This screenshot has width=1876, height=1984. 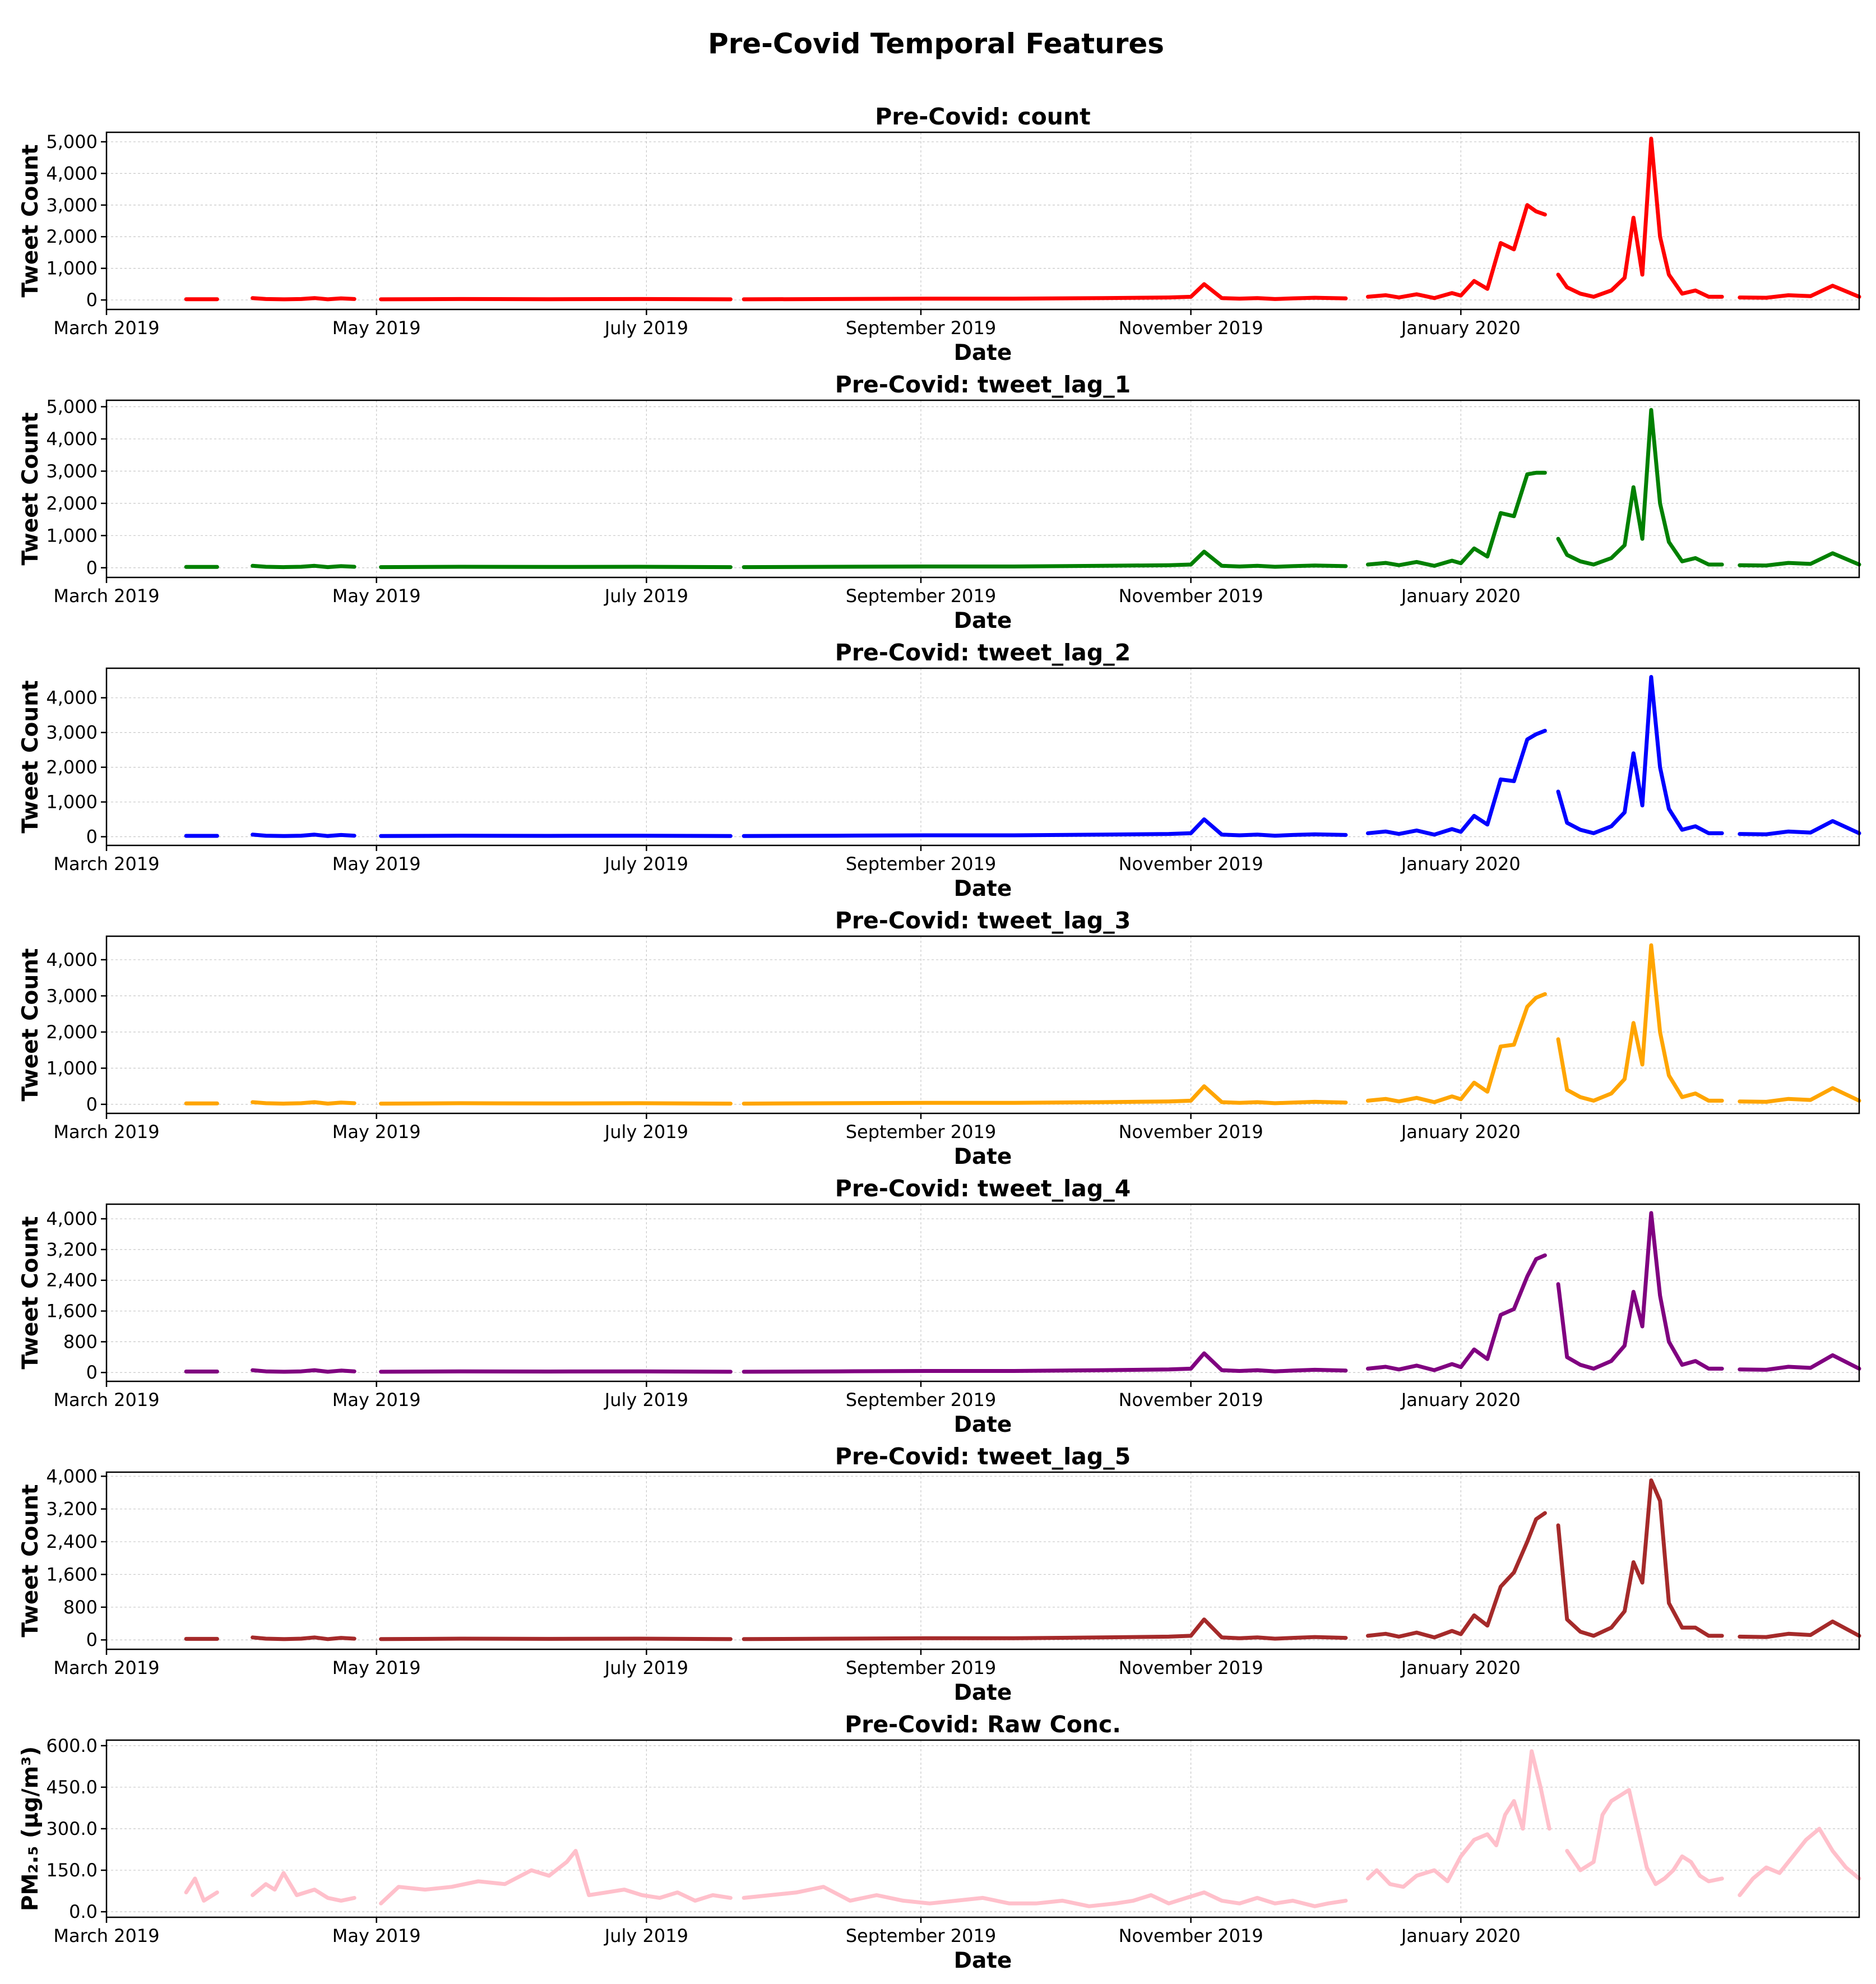 I want to click on y-axis-label: PM₂.₅ (µg/m³), so click(x=31, y=1828).